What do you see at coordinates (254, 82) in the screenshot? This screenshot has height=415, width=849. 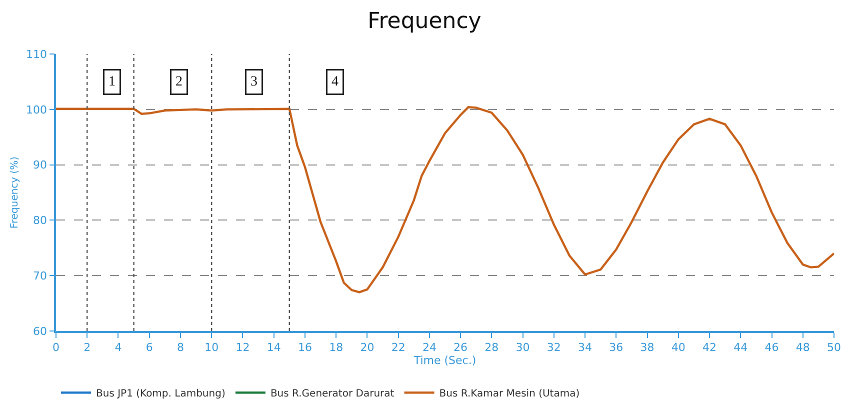 I see `annotation: 3` at bounding box center [254, 82].